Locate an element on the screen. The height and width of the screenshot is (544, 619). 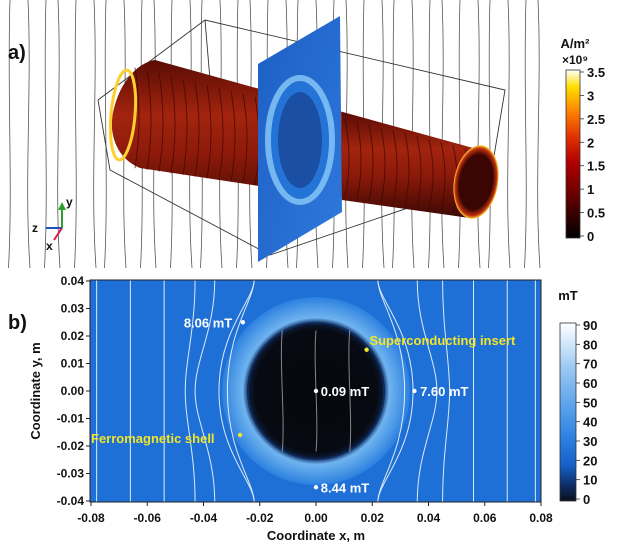
axis-triad-z-label: z is located at coordinates (35, 228).